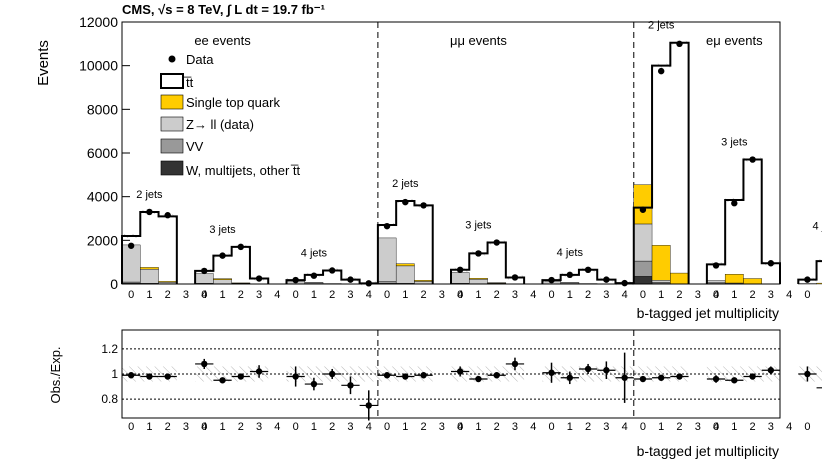  What do you see at coordinates (114, 284) in the screenshot?
I see `y-tick-label: 0` at bounding box center [114, 284].